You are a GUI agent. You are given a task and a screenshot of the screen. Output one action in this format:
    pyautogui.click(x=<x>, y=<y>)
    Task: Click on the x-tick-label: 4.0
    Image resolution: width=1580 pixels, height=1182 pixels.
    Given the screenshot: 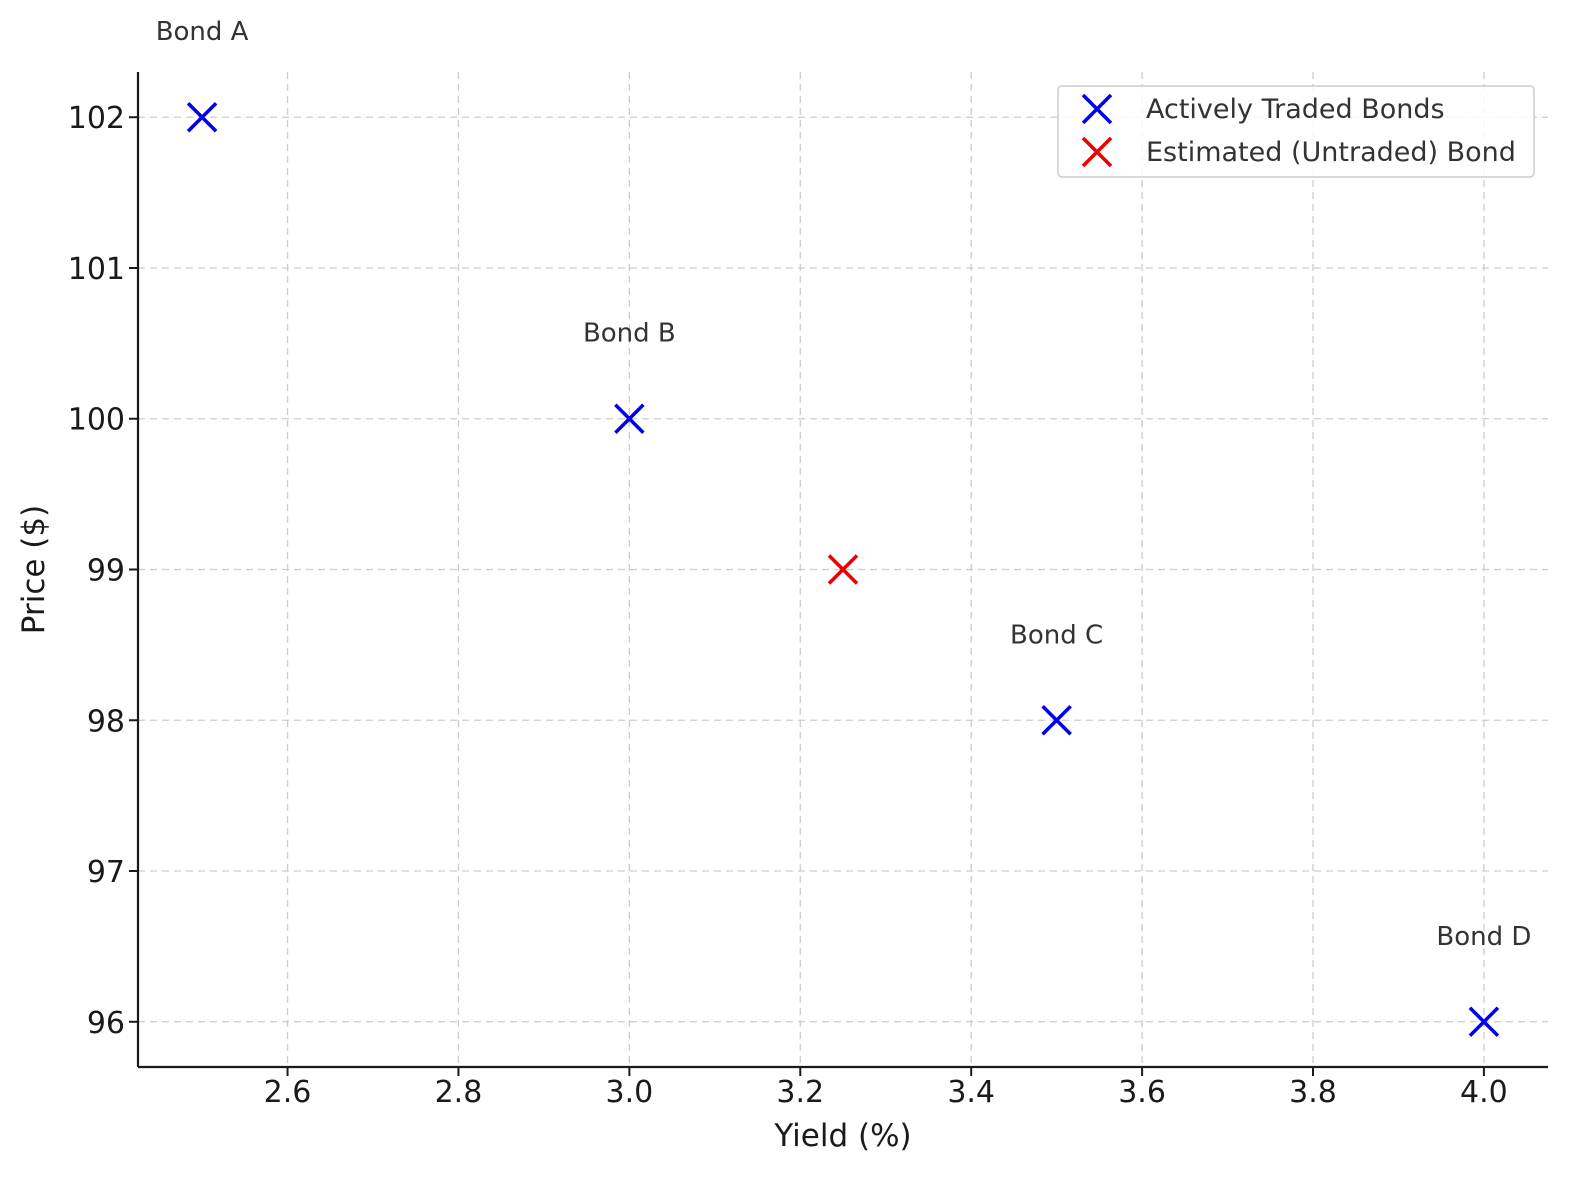 What is the action you would take?
    pyautogui.click(x=1484, y=1092)
    